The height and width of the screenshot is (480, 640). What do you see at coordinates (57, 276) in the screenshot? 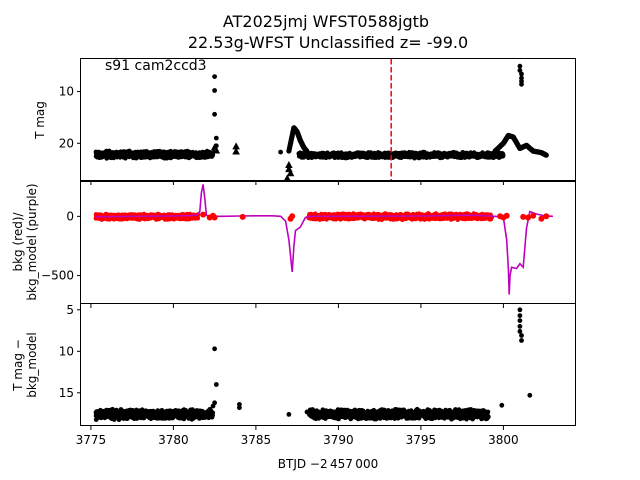
I see `y-tick-label: −500` at bounding box center [57, 276].